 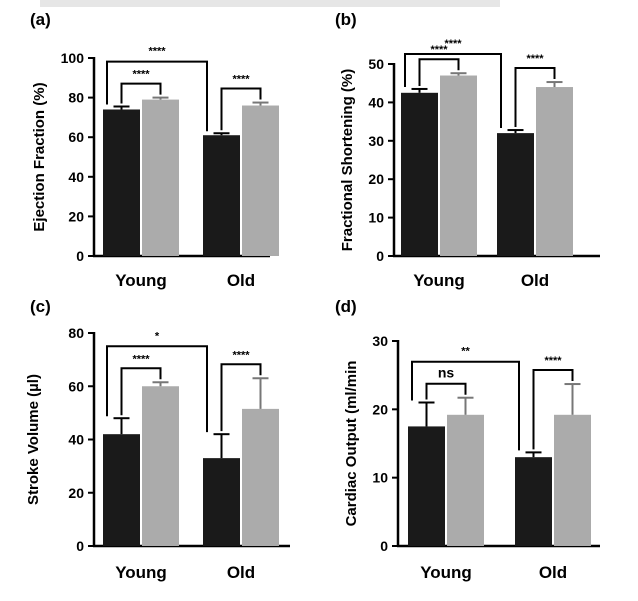 What do you see at coordinates (33, 439) in the screenshot?
I see `y-axis-label: Stroke Volume (µl)` at bounding box center [33, 439].